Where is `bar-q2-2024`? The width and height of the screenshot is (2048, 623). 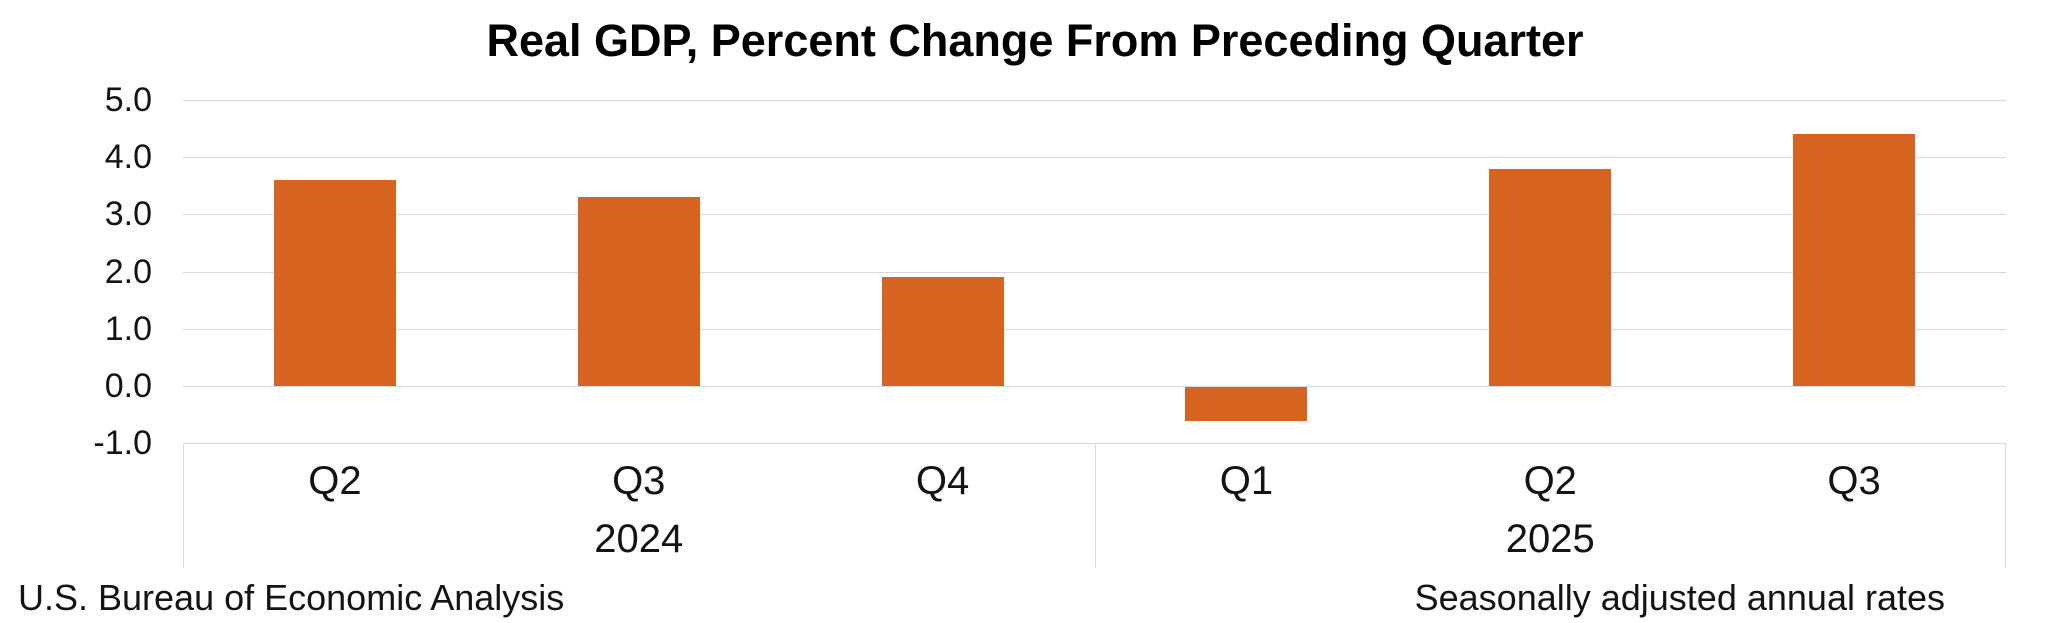 bar-q2-2024 is located at coordinates (334, 283).